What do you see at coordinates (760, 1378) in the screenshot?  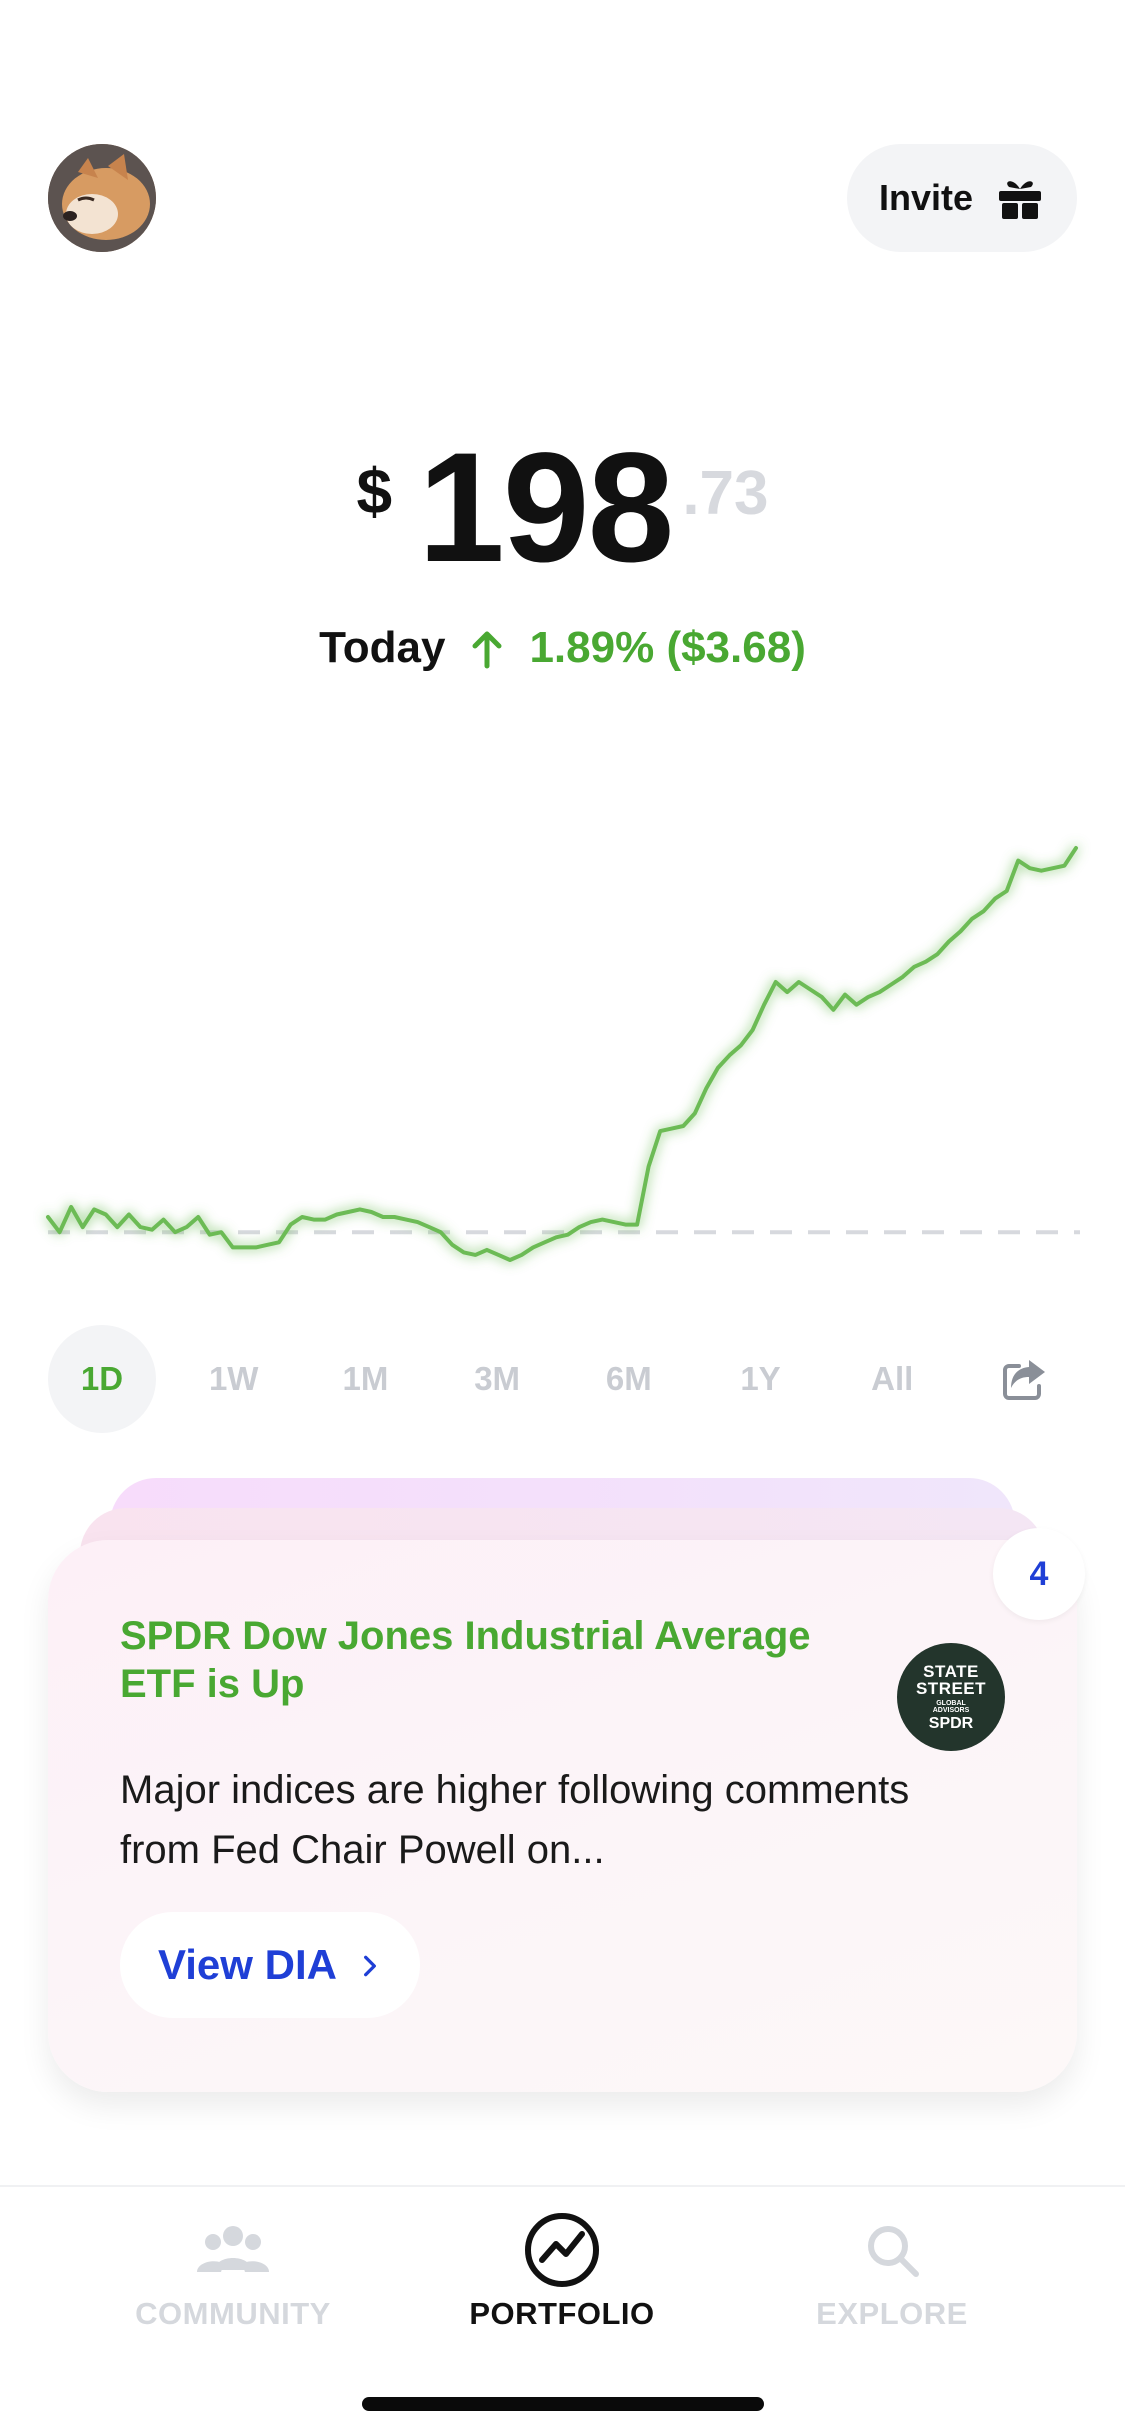 I see `range-tab-1y: 1Y` at bounding box center [760, 1378].